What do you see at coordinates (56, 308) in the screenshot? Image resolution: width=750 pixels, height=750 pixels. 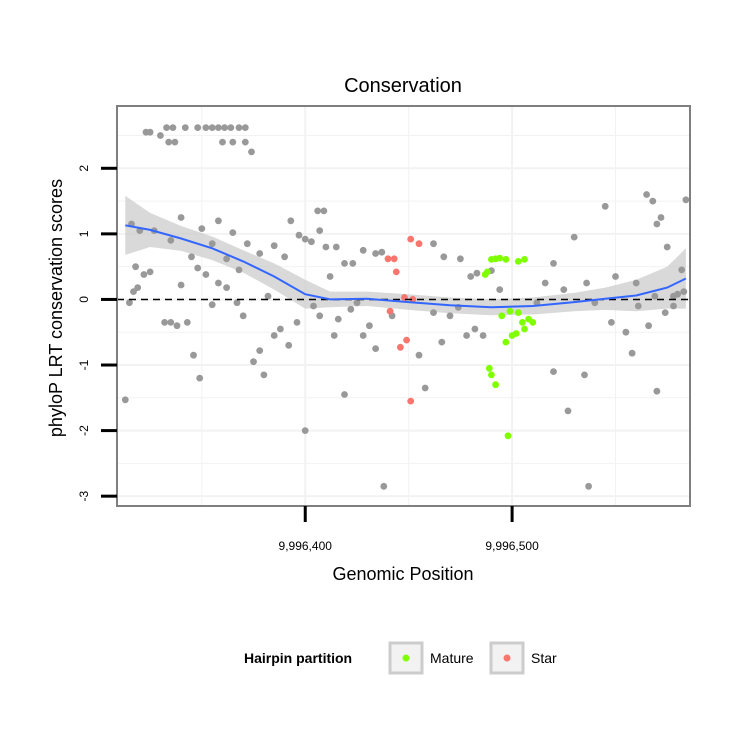 I see `y-axis-title: phyloP LRT conservation scores` at bounding box center [56, 308].